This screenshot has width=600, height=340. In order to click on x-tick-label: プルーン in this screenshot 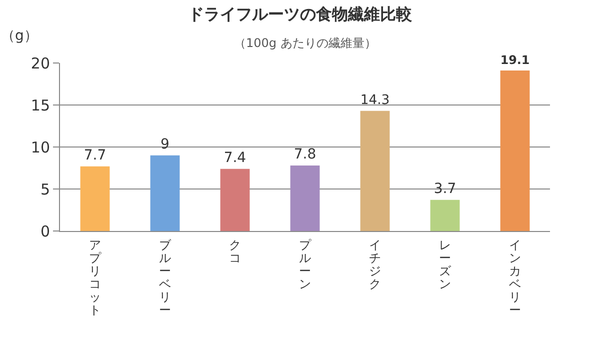, I will do `click(305, 264)`.